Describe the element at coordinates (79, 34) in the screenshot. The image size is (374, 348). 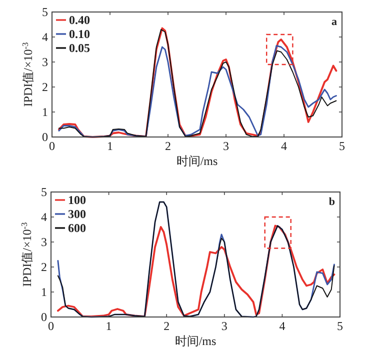
I see `legend-label: 0.10` at that location.